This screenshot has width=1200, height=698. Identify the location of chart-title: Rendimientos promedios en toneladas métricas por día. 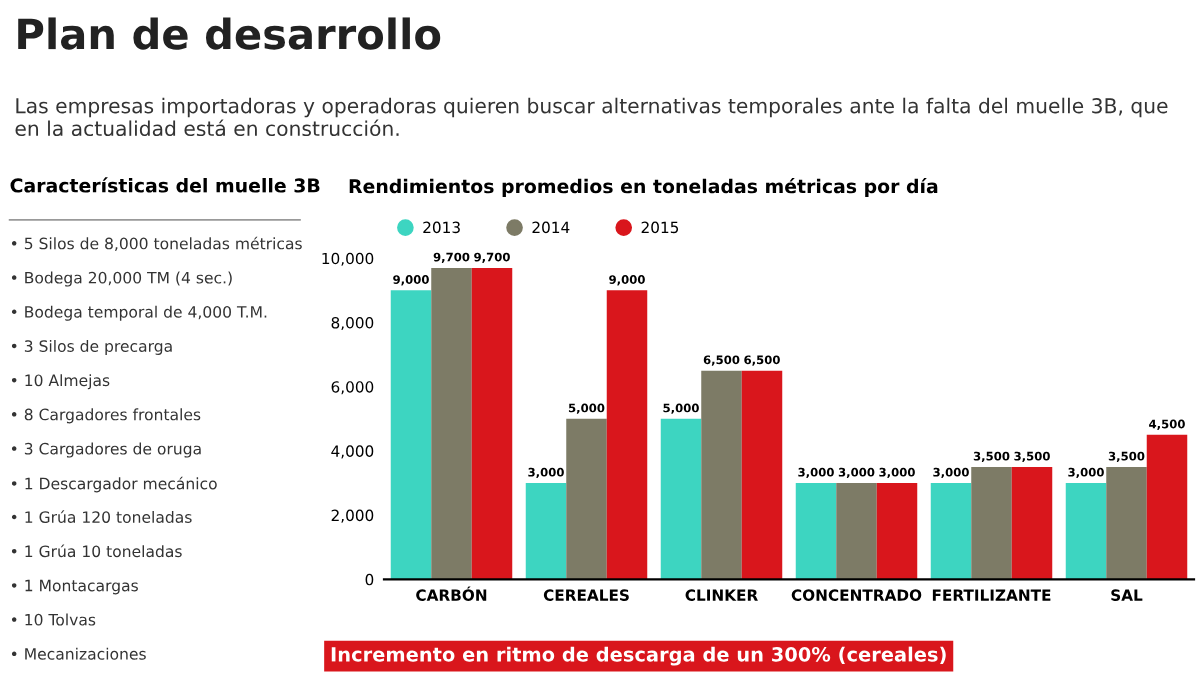
(643, 187).